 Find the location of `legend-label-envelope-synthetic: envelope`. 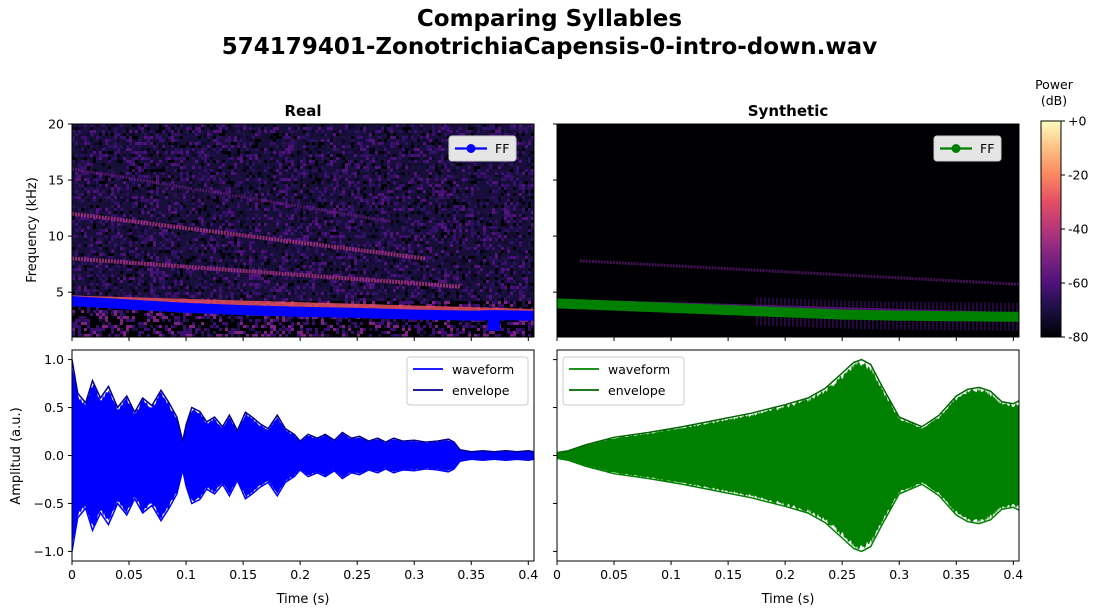

legend-label-envelope-synthetic: envelope is located at coordinates (637, 390).